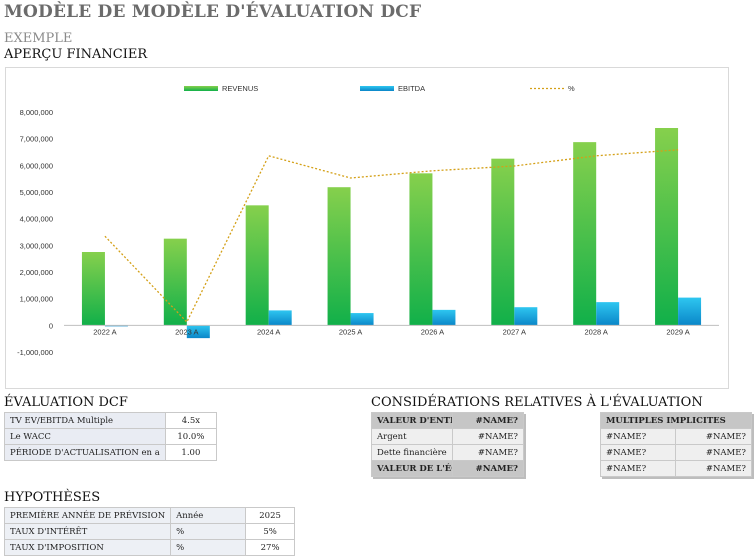 The height and width of the screenshot is (559, 756). What do you see at coordinates (186, 331) in the screenshot?
I see `x-tick-label: 2023 A` at bounding box center [186, 331].